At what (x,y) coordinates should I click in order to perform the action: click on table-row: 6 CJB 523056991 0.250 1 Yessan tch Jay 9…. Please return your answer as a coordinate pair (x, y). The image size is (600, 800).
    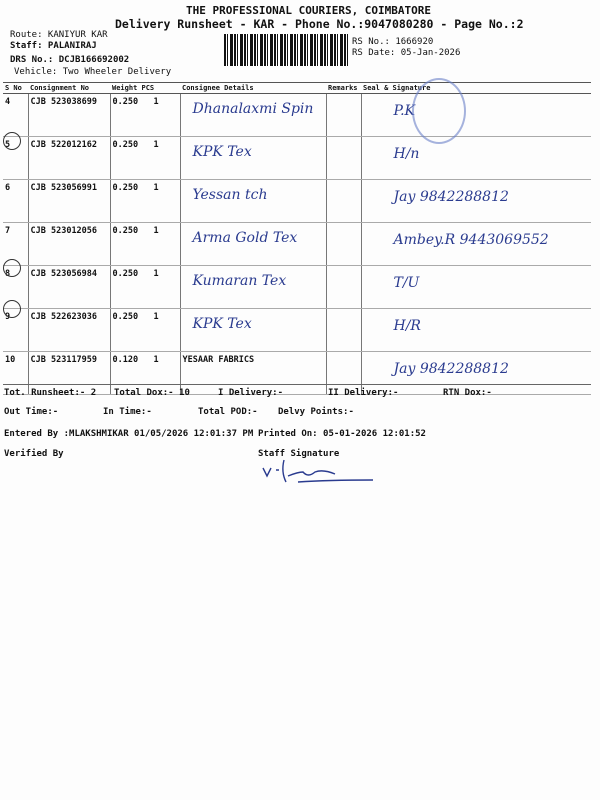
    Looking at the image, I should click on (297, 201).